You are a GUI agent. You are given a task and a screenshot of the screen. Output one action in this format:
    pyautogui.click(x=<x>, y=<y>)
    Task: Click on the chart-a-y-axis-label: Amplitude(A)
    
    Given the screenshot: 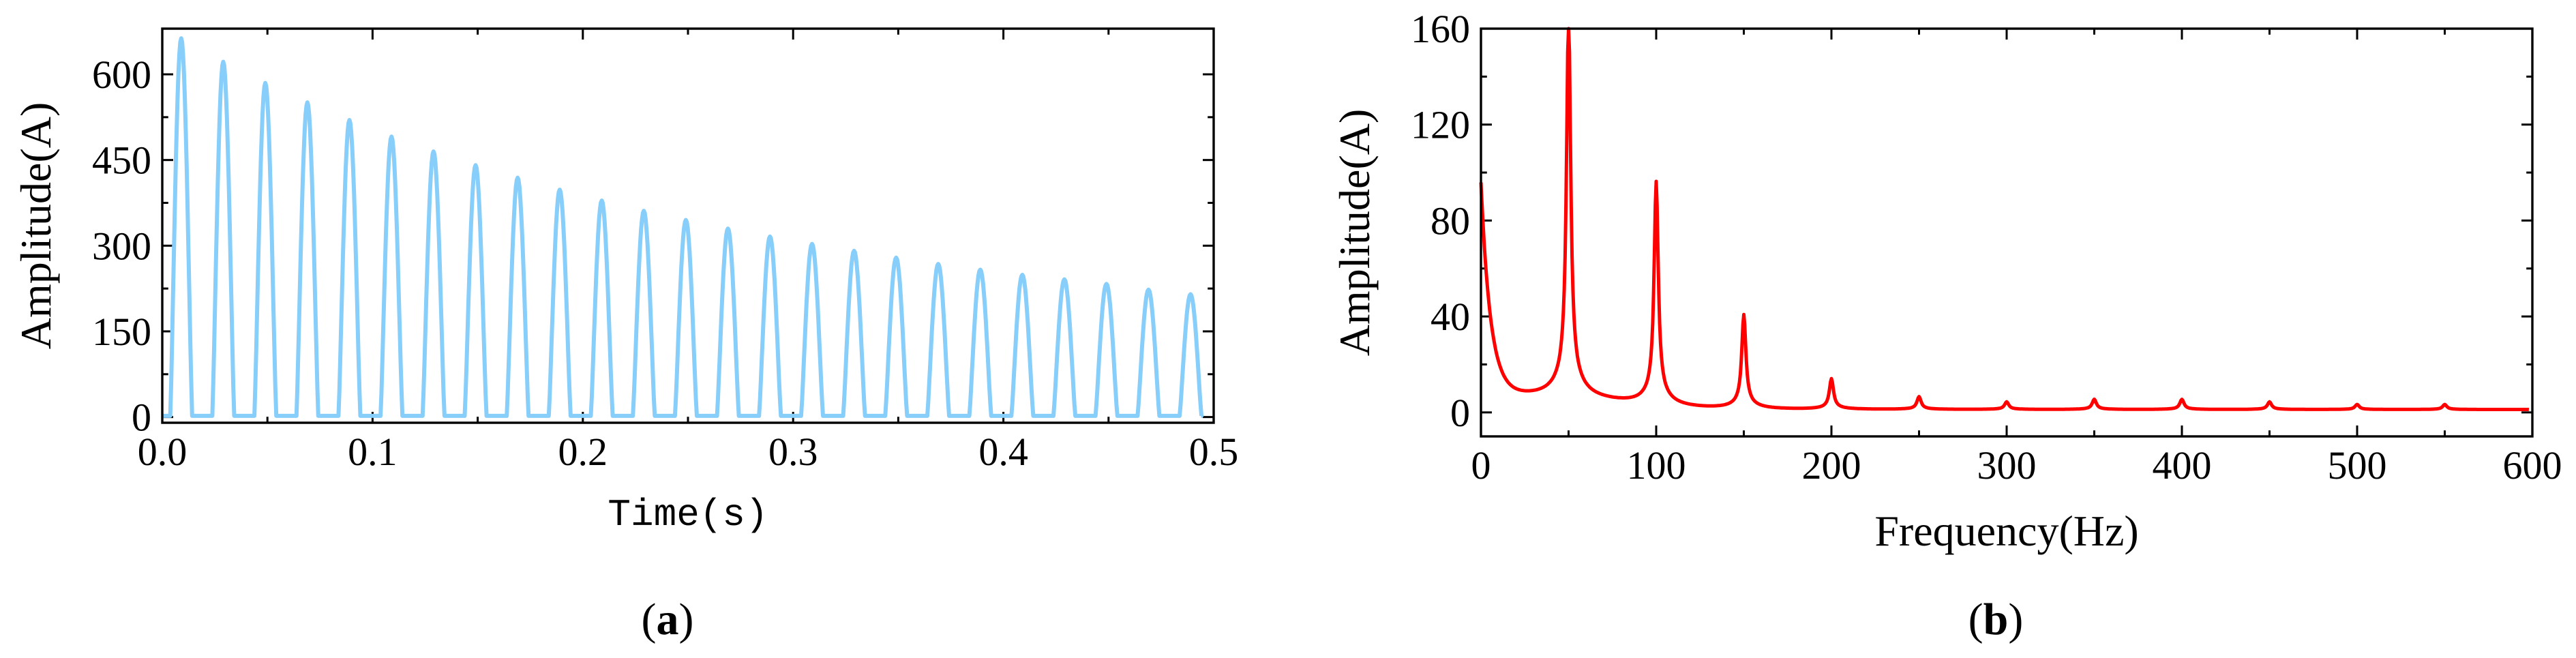 What is the action you would take?
    pyautogui.click(x=36, y=226)
    